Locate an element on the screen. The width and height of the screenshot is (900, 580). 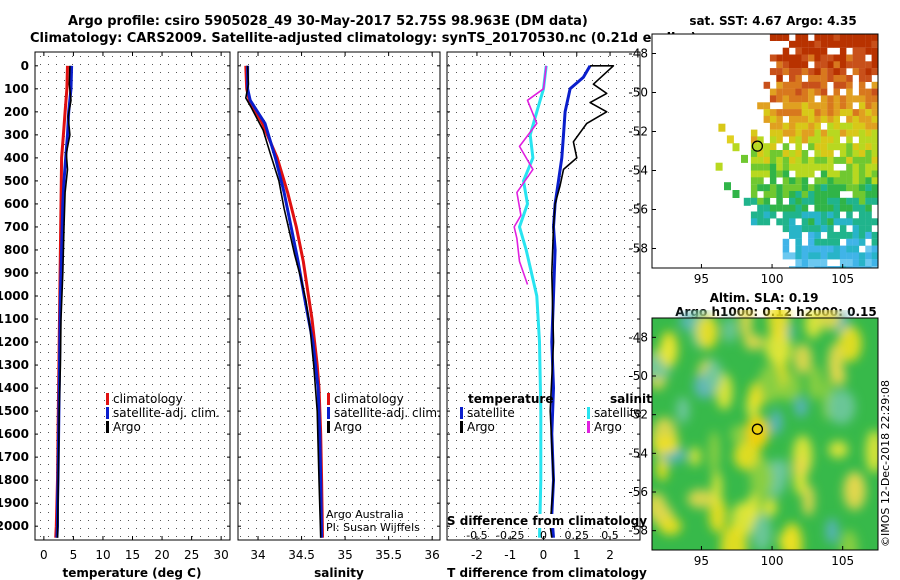
map-x-tick-label: 95 is located at coordinates (701, 561).